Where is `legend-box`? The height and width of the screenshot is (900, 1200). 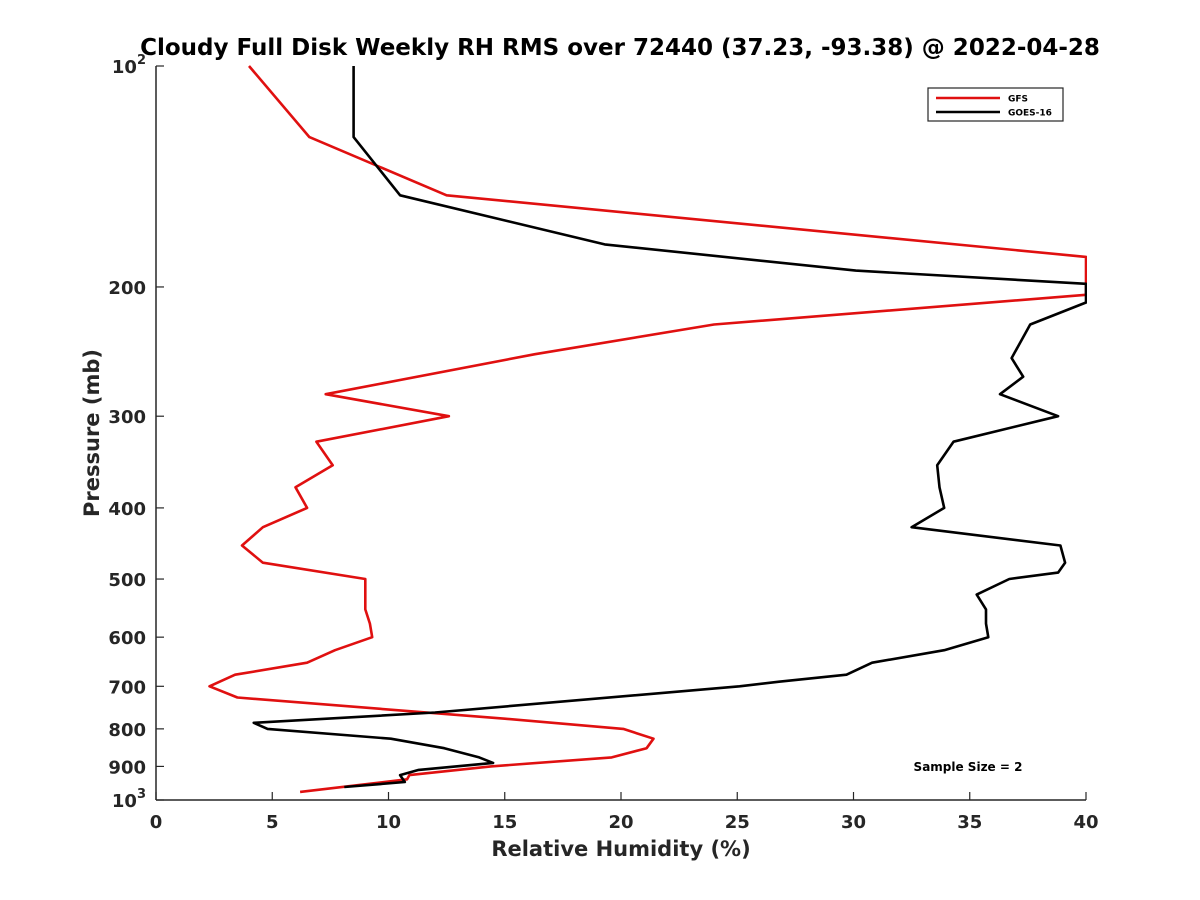 legend-box is located at coordinates (995, 104).